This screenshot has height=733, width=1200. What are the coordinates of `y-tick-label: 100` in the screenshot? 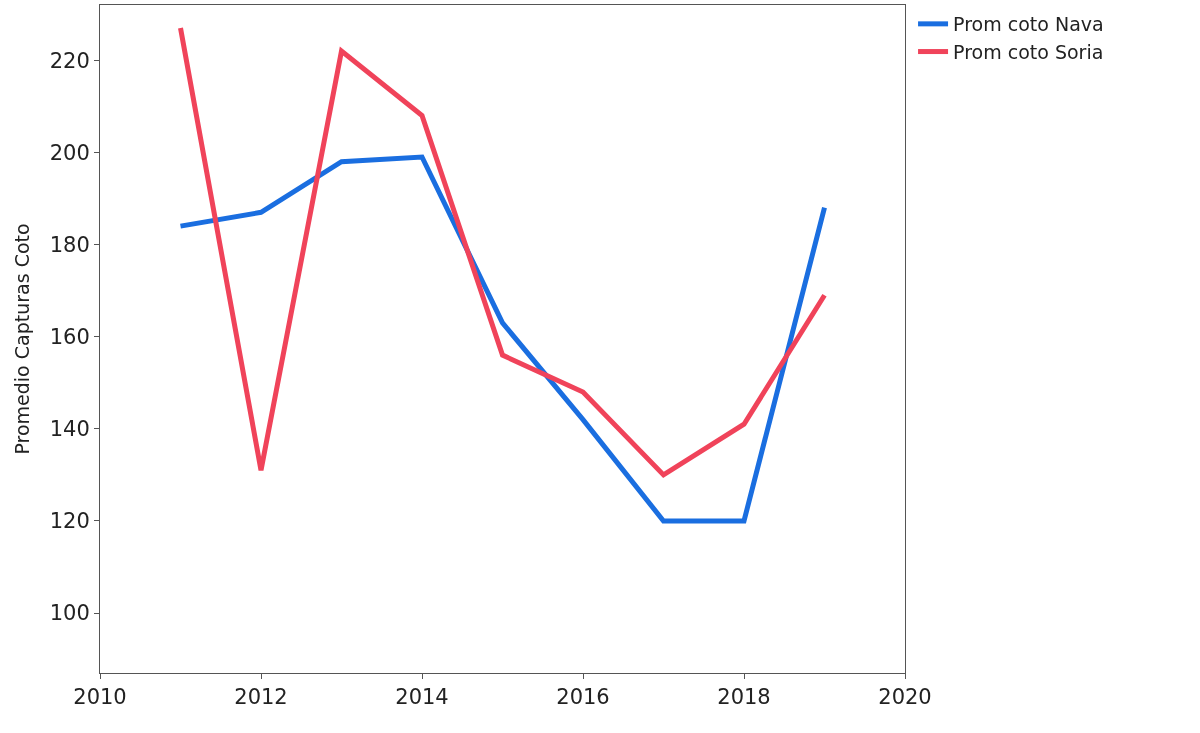 It's located at (69, 613).